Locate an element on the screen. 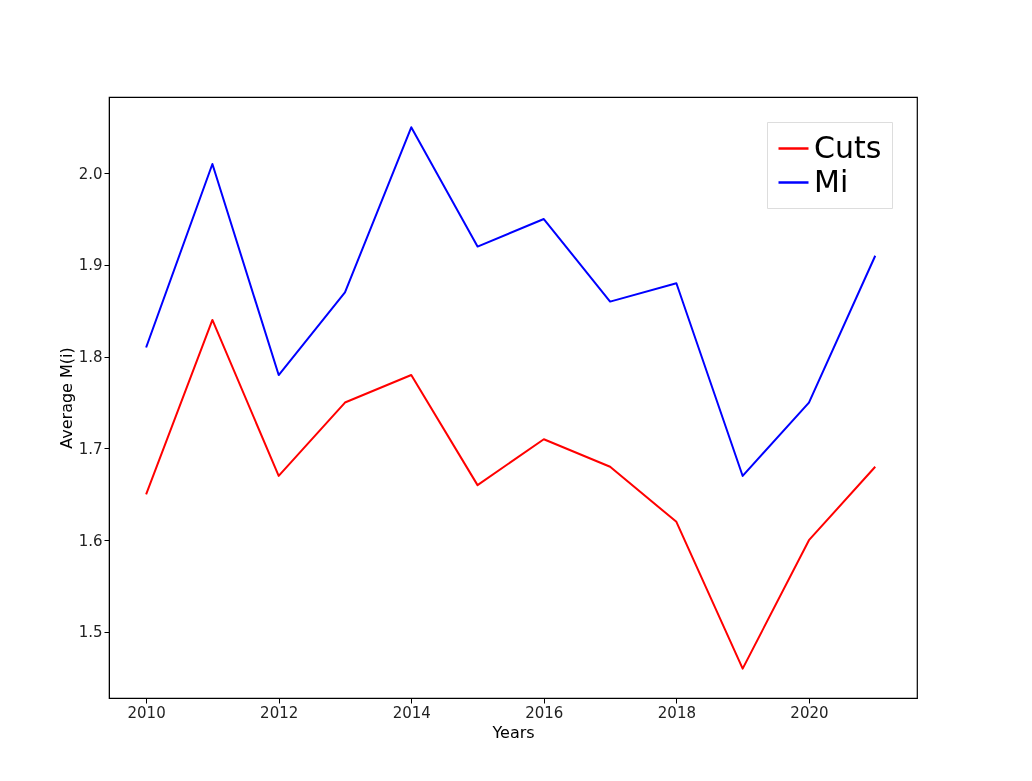  x-tick-label: 2020 is located at coordinates (809, 712).